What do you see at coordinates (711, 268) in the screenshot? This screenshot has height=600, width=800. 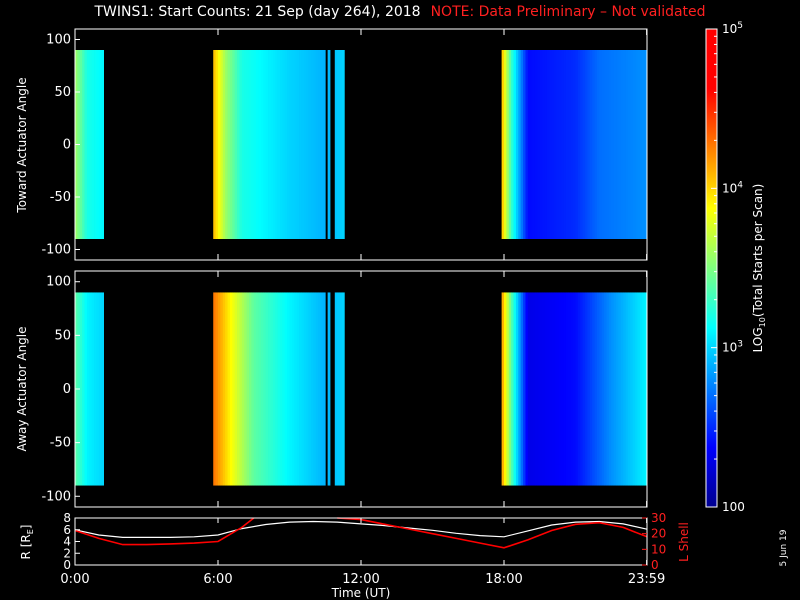 I see `colorbar-gradient` at bounding box center [711, 268].